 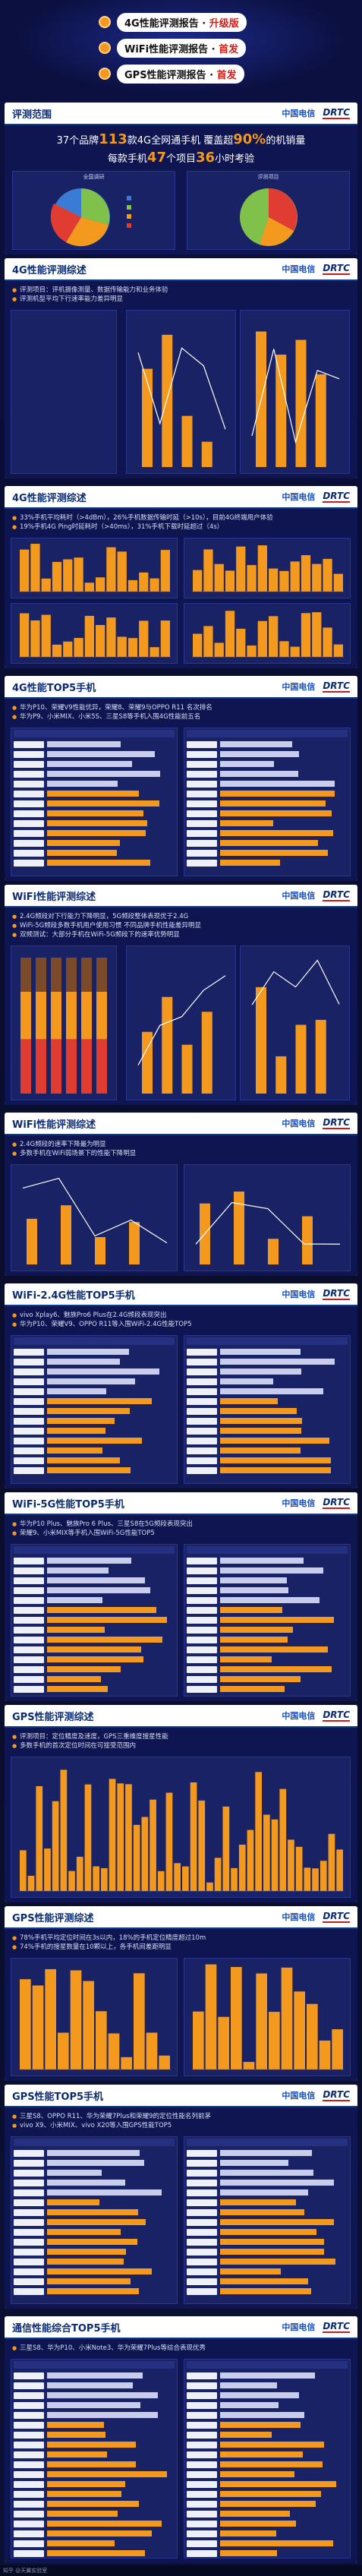 I want to click on pie-panel-2: 评测项目, so click(x=268, y=210).